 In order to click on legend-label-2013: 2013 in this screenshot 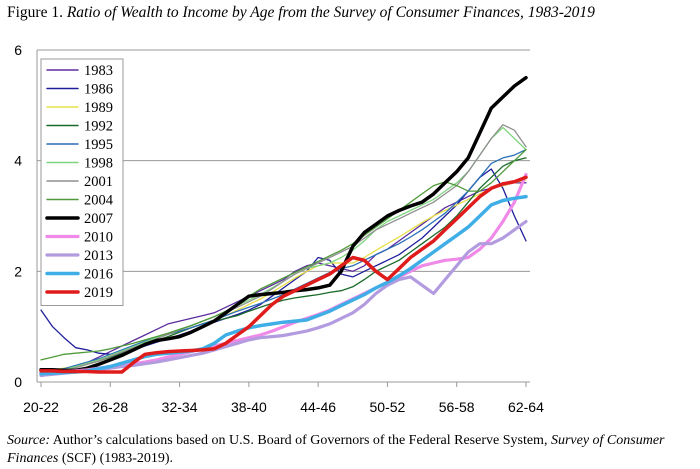, I will do `click(98, 256)`.